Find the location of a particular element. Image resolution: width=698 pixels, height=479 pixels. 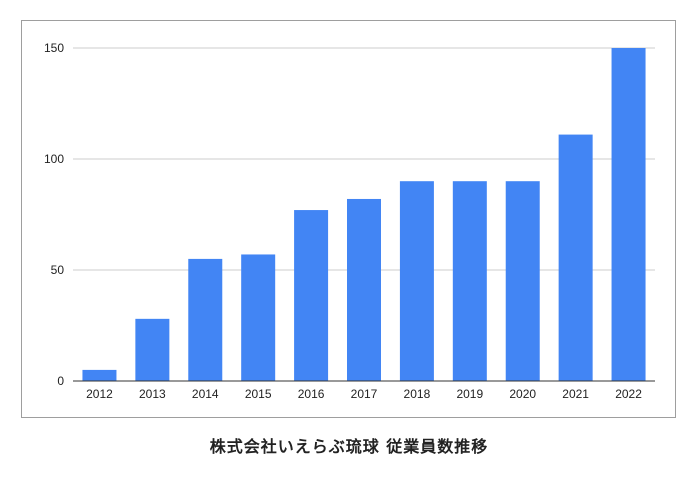

x-tick-label-2021: 2021 is located at coordinates (575, 394).